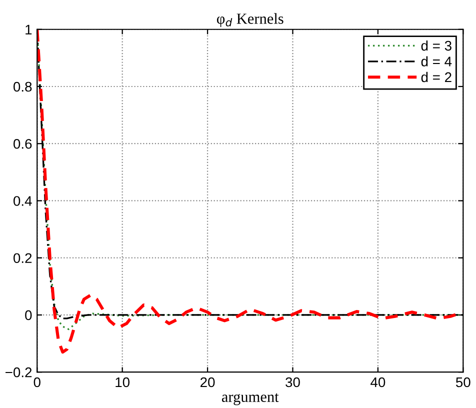 The image size is (476, 408). Describe the element at coordinates (29, 29) in the screenshot. I see `y-tick-label: 1` at that location.